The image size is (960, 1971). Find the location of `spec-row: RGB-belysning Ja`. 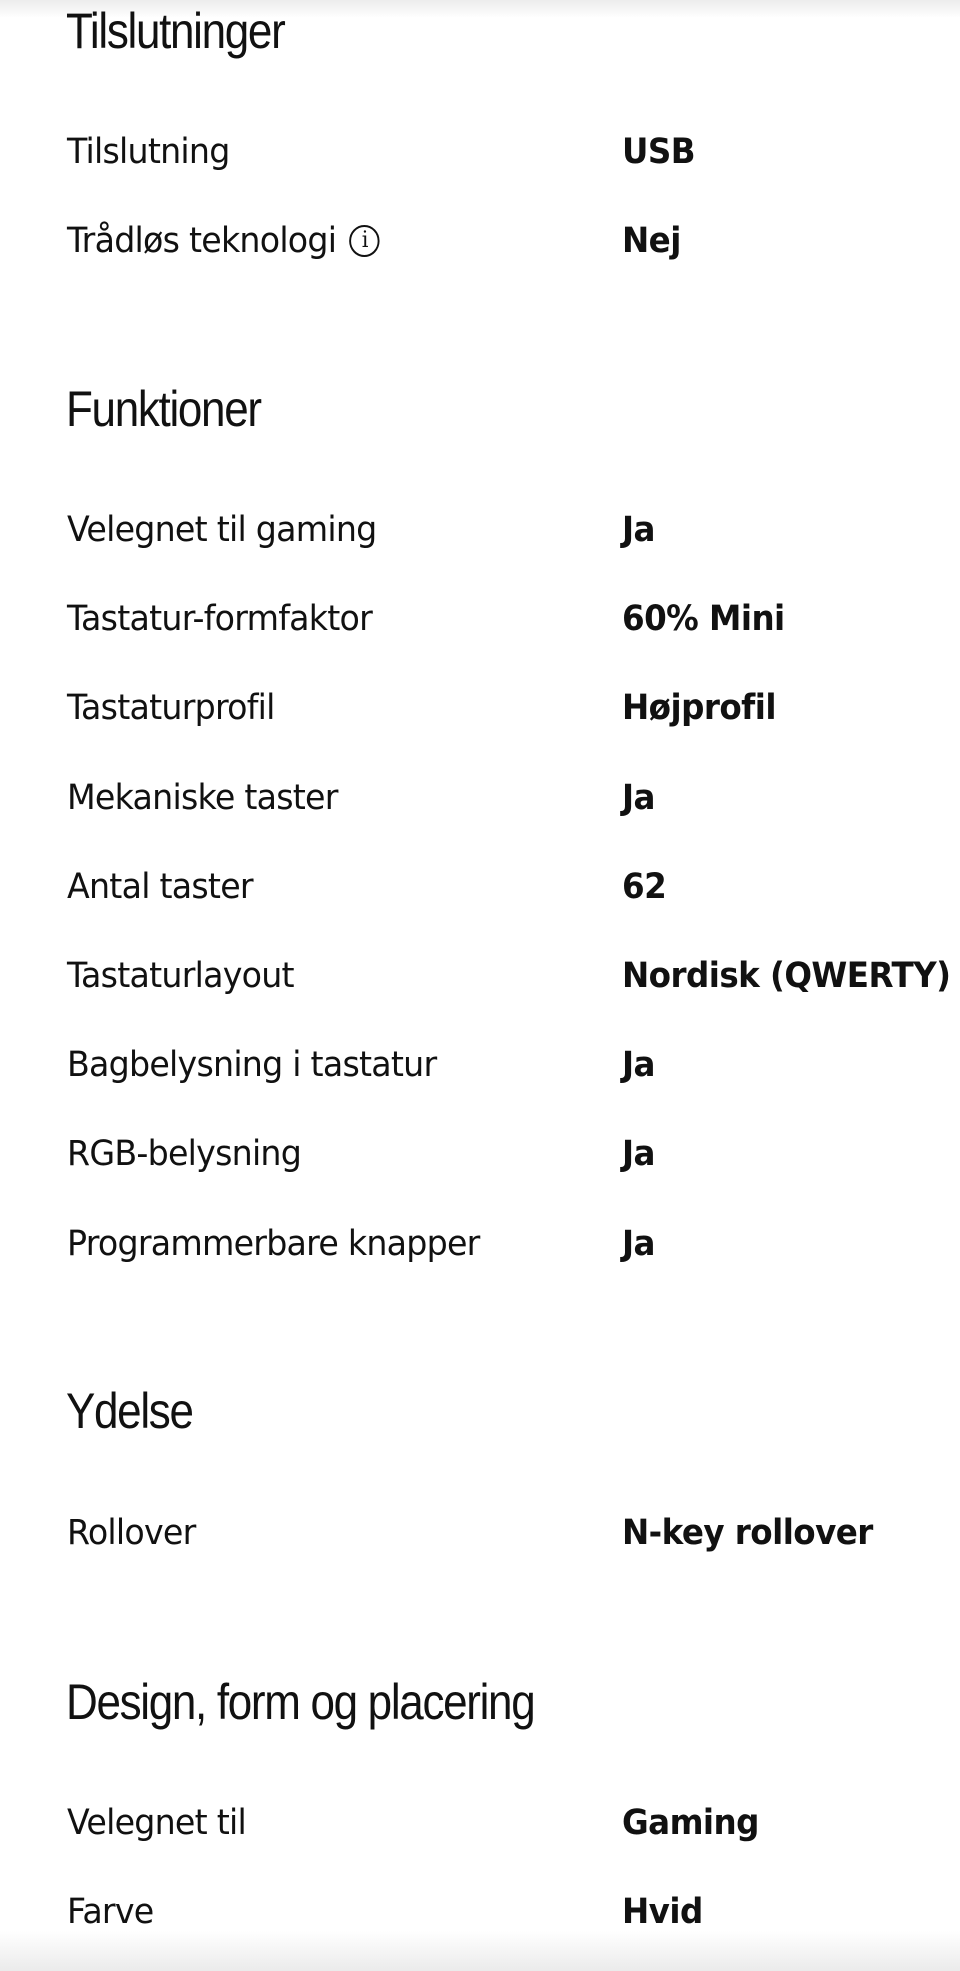

spec-row: RGB-belysning Ja is located at coordinates (480, 1159).